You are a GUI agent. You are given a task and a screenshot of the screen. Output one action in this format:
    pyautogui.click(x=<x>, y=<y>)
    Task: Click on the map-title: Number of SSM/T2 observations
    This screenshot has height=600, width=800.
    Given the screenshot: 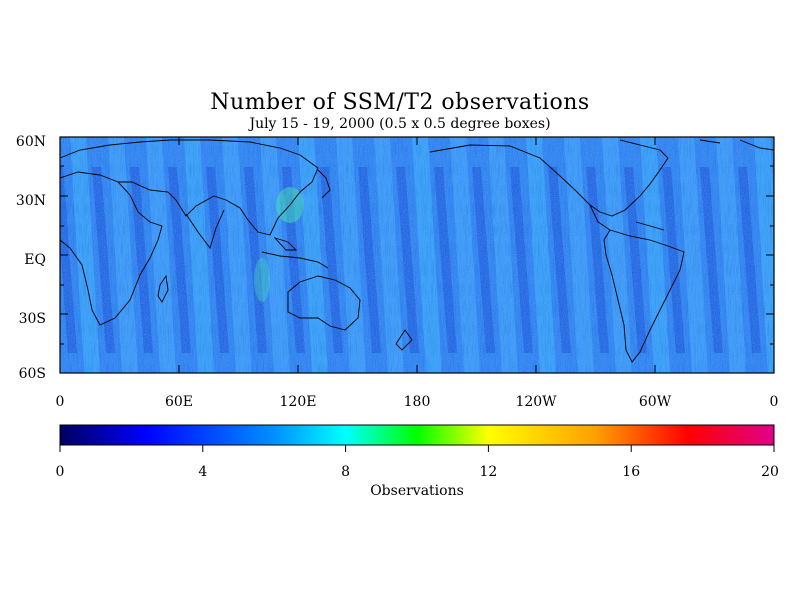 What is the action you would take?
    pyautogui.click(x=400, y=102)
    